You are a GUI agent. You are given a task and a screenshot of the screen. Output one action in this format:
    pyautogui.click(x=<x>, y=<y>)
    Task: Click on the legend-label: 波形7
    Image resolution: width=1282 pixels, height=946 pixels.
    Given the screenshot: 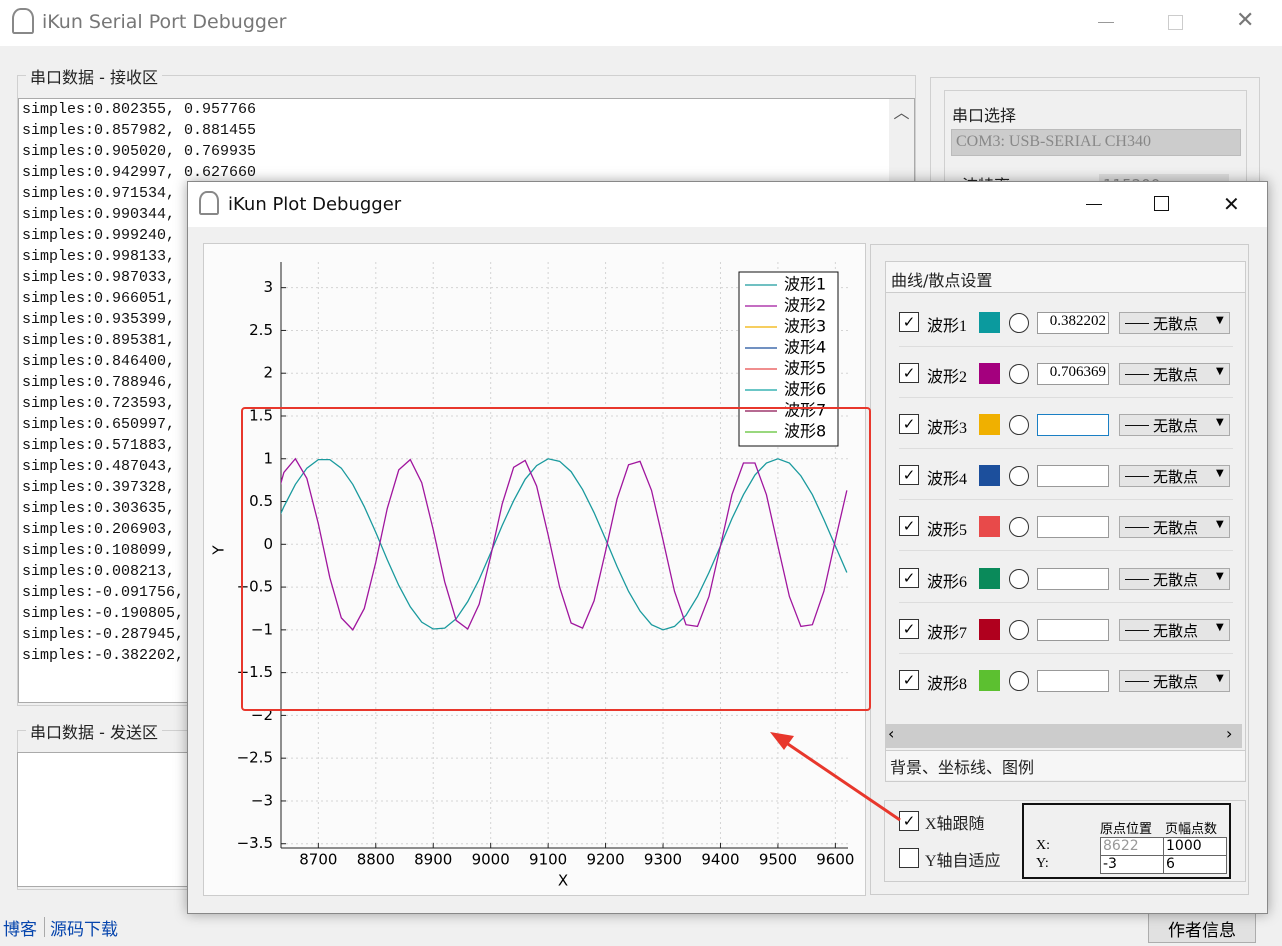 What is the action you would take?
    pyautogui.click(x=805, y=410)
    